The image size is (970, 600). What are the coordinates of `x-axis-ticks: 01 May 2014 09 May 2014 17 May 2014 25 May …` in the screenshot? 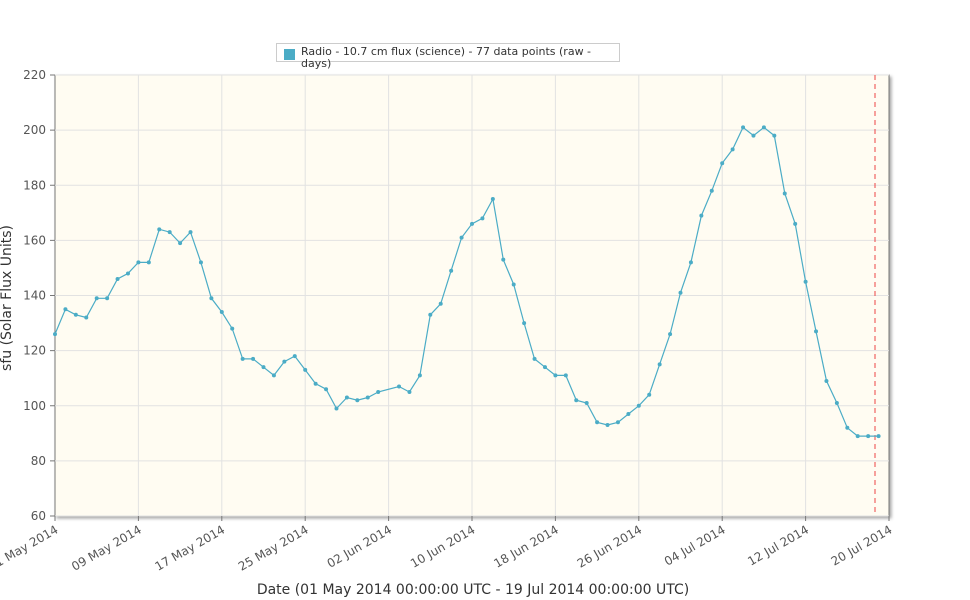 It's located at (447, 545).